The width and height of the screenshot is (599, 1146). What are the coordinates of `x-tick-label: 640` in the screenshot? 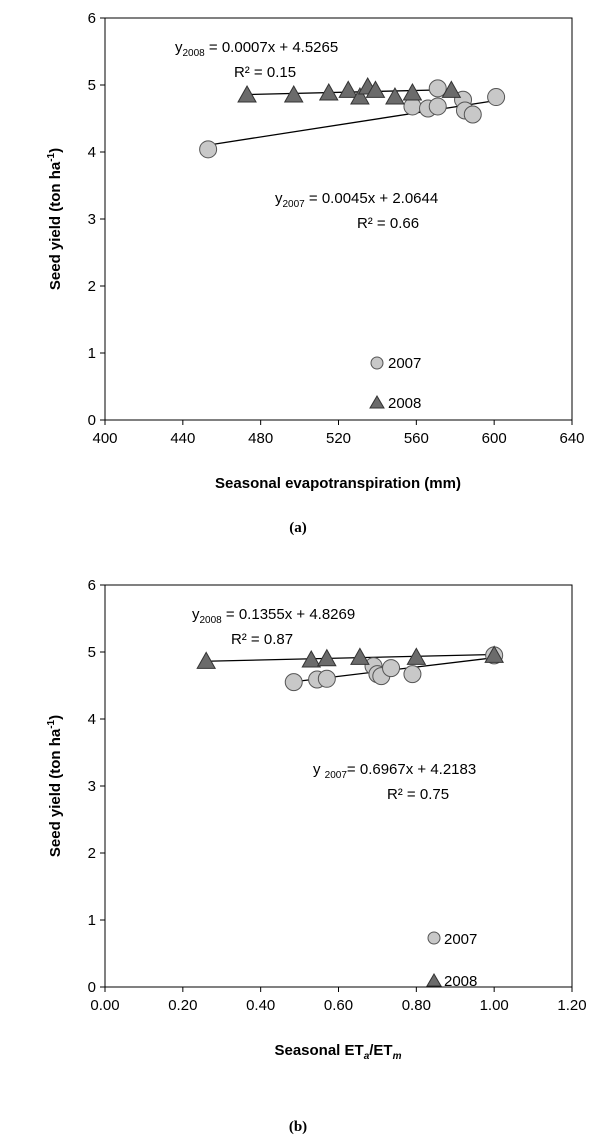 It's located at (571, 438).